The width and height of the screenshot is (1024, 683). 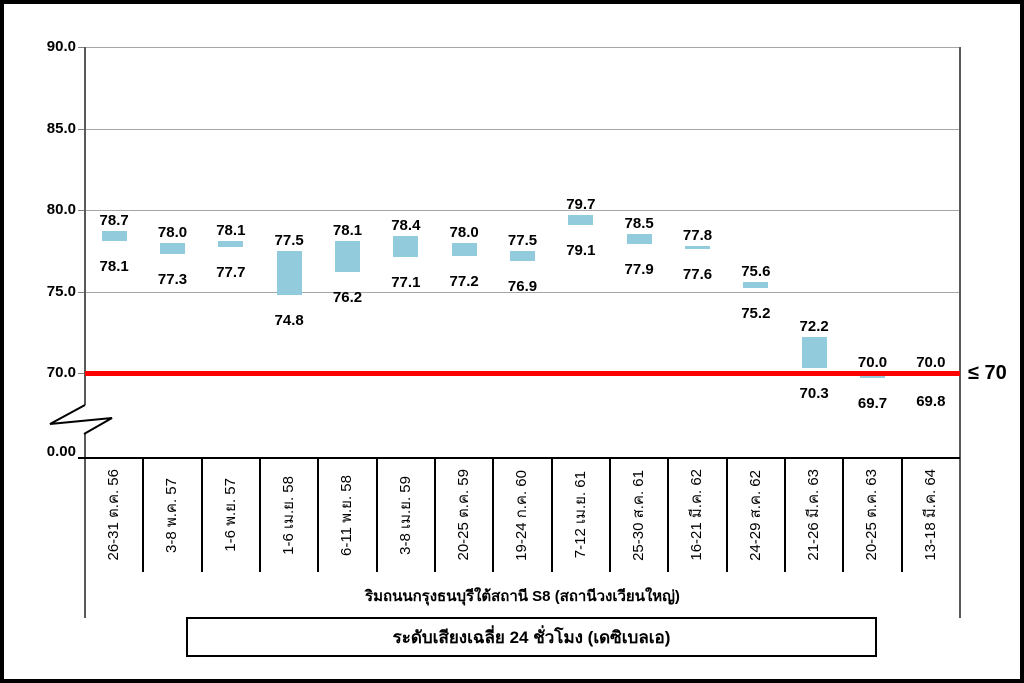 I want to click on category-label: 3-8 เม.ย. 59, so click(x=405, y=515).